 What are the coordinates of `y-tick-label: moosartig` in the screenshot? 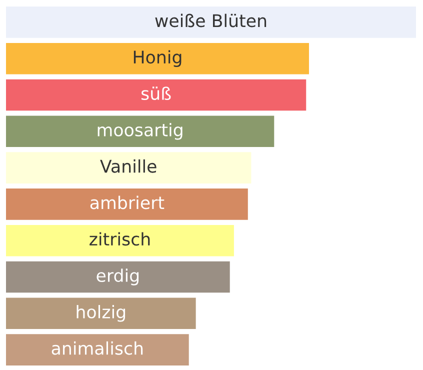 It's located at (140, 131).